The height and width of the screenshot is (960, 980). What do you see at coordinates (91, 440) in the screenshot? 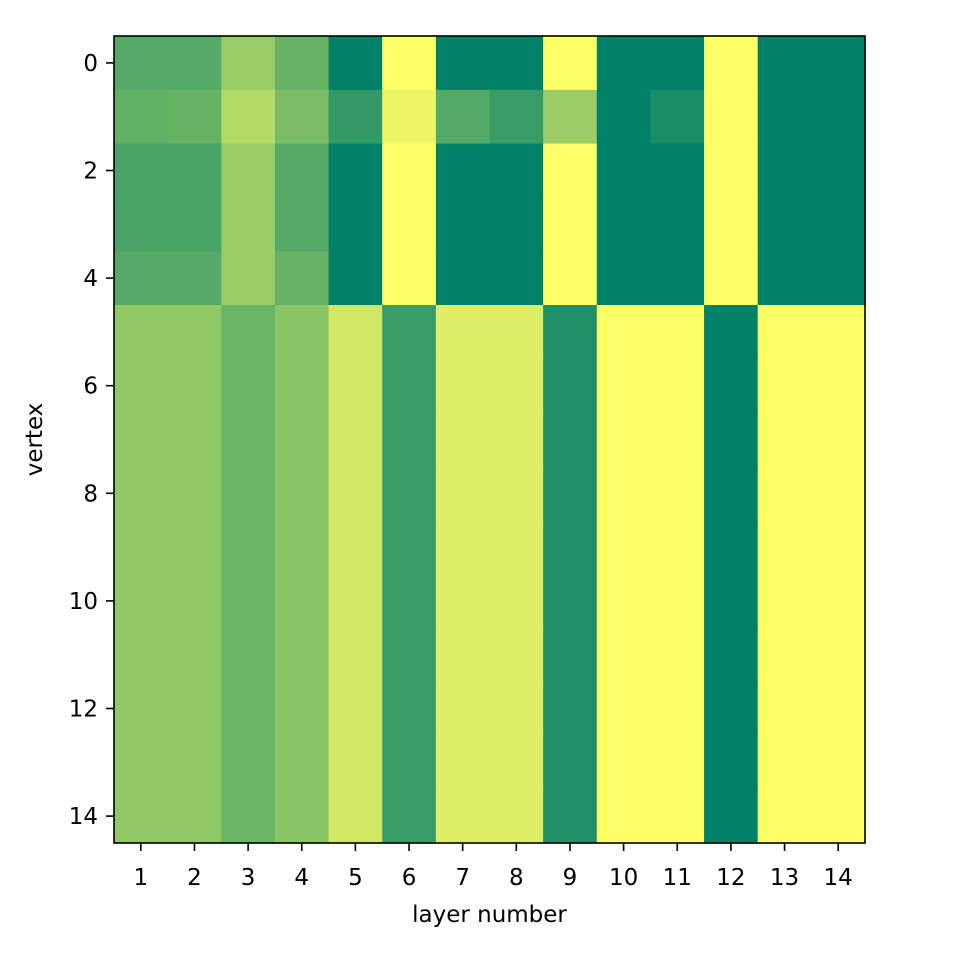
I see `y-axis-ticks: 0 2 4 6 8 10 12 14` at bounding box center [91, 440].